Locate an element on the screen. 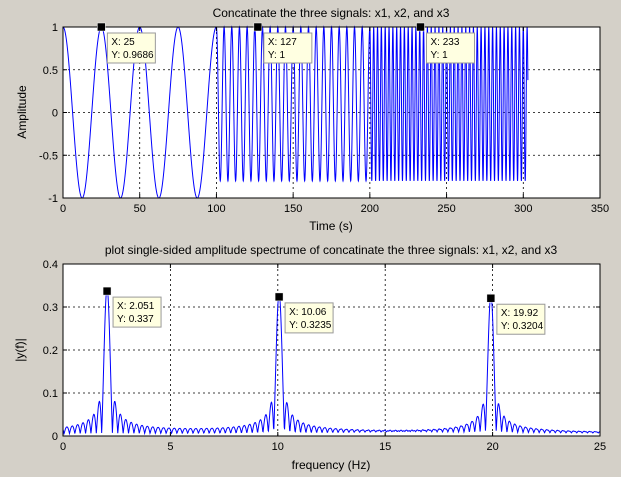 The width and height of the screenshot is (621, 477). x-tick-label: 5 is located at coordinates (170, 447).